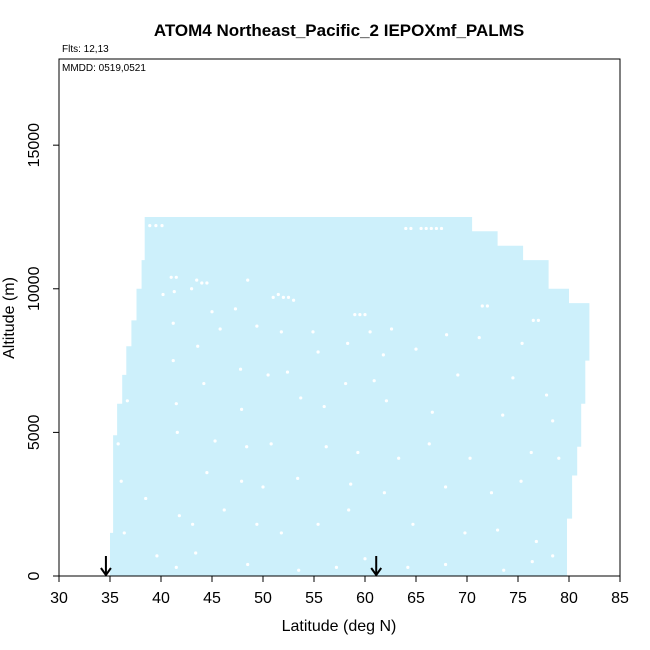 Image resolution: width=650 pixels, height=650 pixels. I want to click on x-axis-label: Latitude (deg N), so click(339, 626).